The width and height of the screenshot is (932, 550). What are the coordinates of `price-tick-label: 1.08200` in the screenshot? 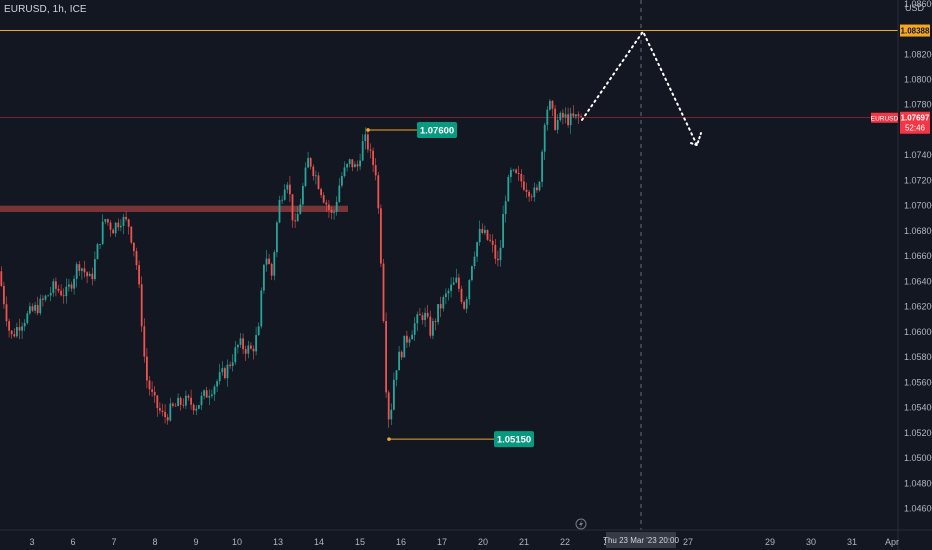 It's located at (918, 54).